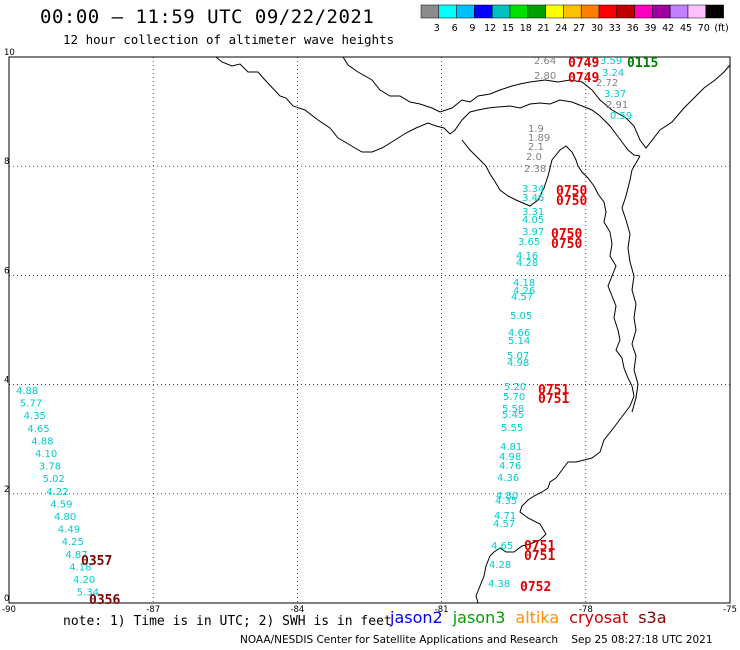 This screenshot has height=650, width=740. Describe the element at coordinates (615, 28) in the screenshot. I see `colorbar-label: 33` at that location.